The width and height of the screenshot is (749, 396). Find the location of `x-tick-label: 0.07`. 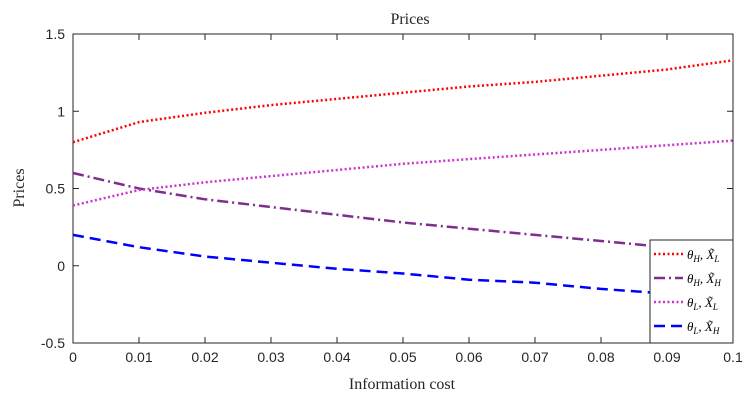

x-tick-label: 0.07 is located at coordinates (534, 357).